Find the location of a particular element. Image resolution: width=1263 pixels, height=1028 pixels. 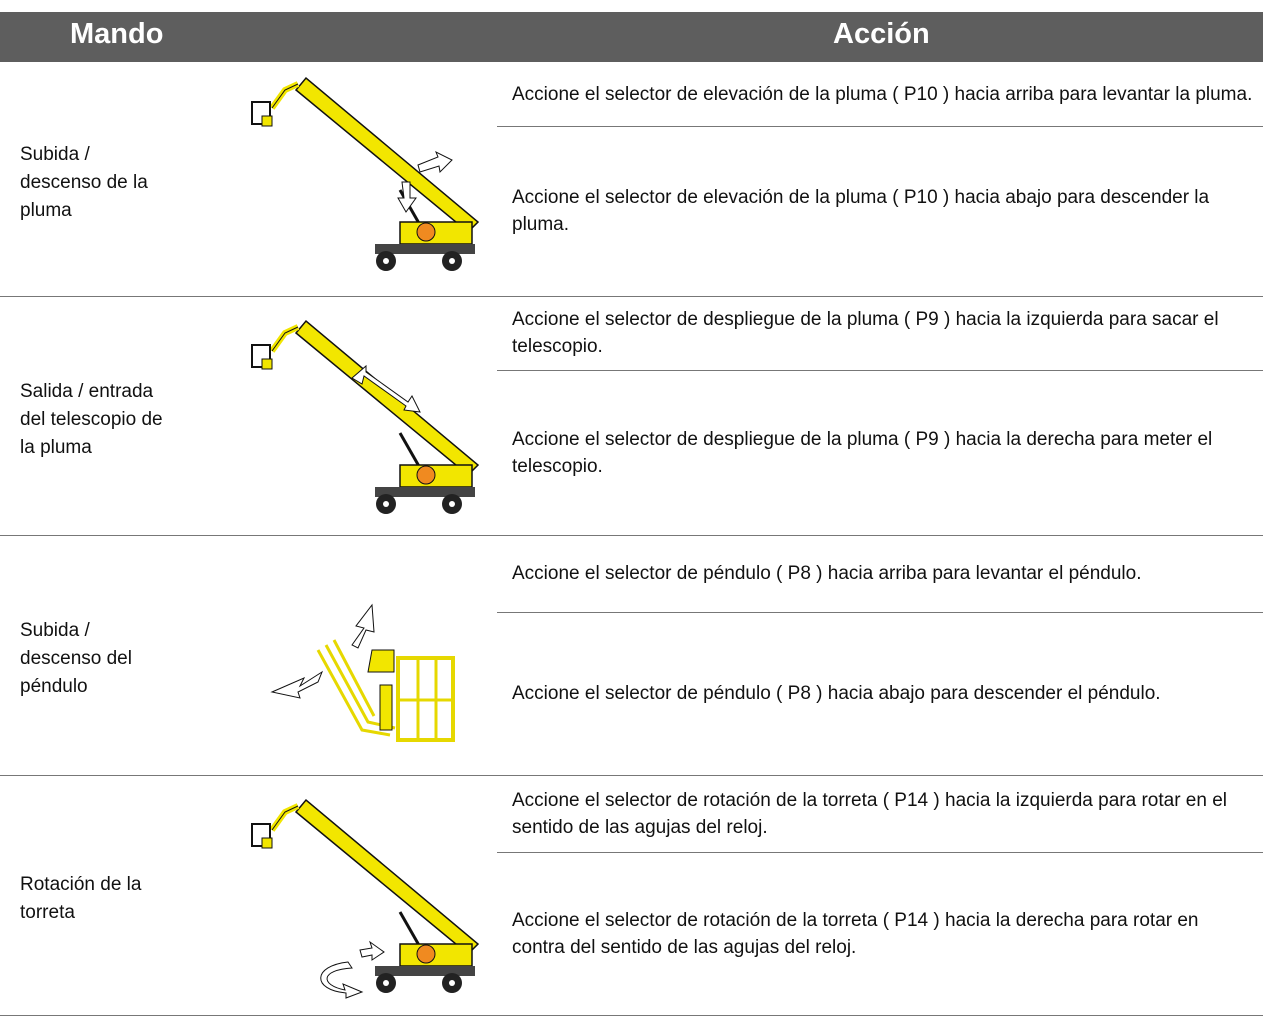

control-label: Subida / descenso del péndulo is located at coordinates (76, 659).